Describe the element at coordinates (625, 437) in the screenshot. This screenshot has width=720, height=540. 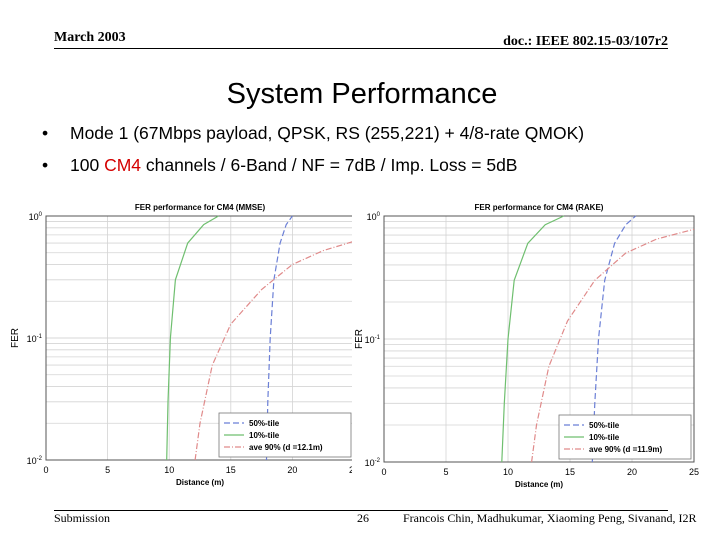
I see `chart-legend: 50%-tile 10%-tile ave 90% (d =11.9m)` at that location.